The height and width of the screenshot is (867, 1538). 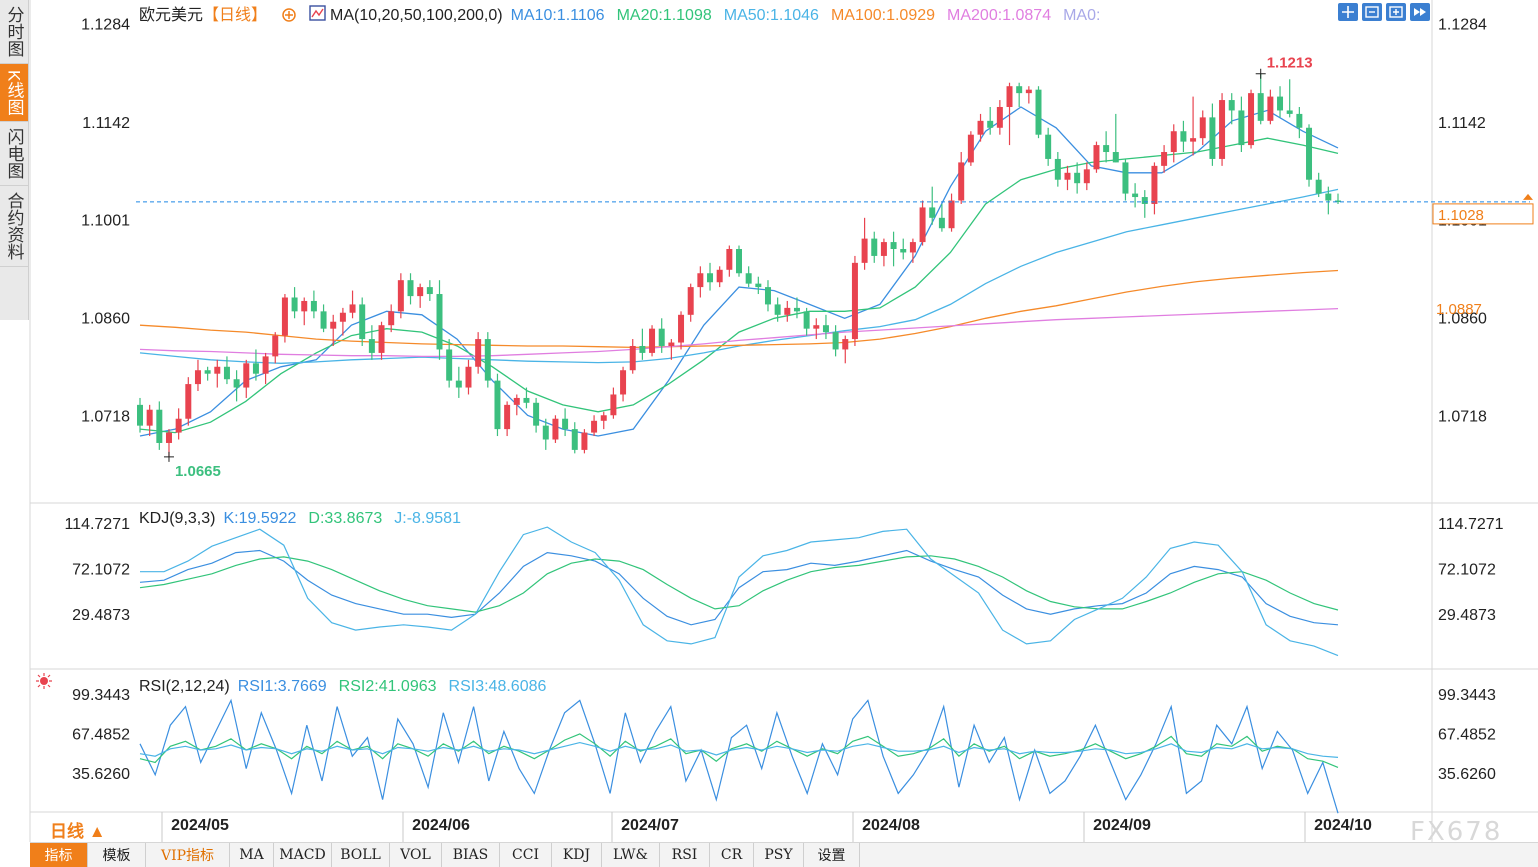 I want to click on period-tag: 【日线】, so click(x=235, y=15).